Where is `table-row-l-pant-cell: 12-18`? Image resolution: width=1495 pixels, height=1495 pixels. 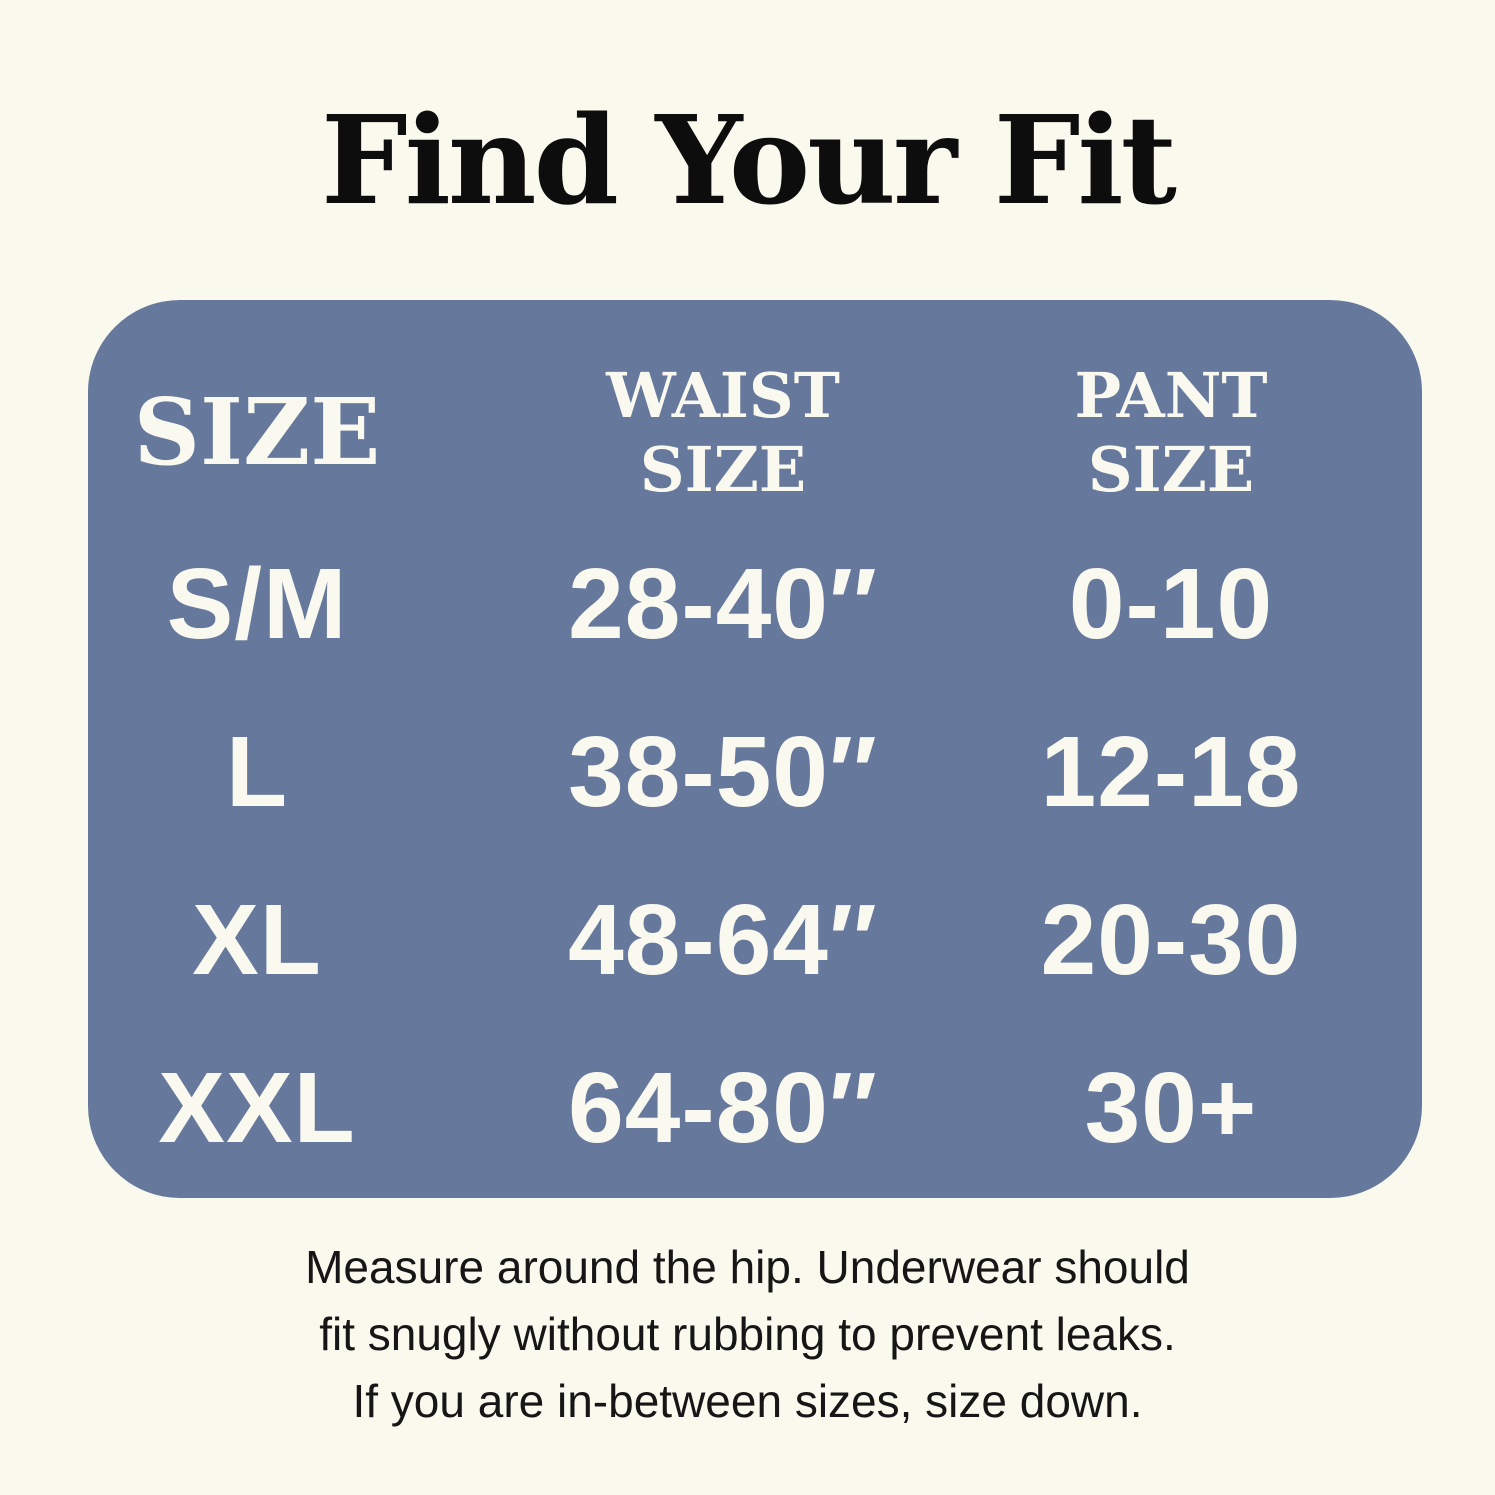
table-row-l-pant-cell: 12-18 is located at coordinates (1171, 771).